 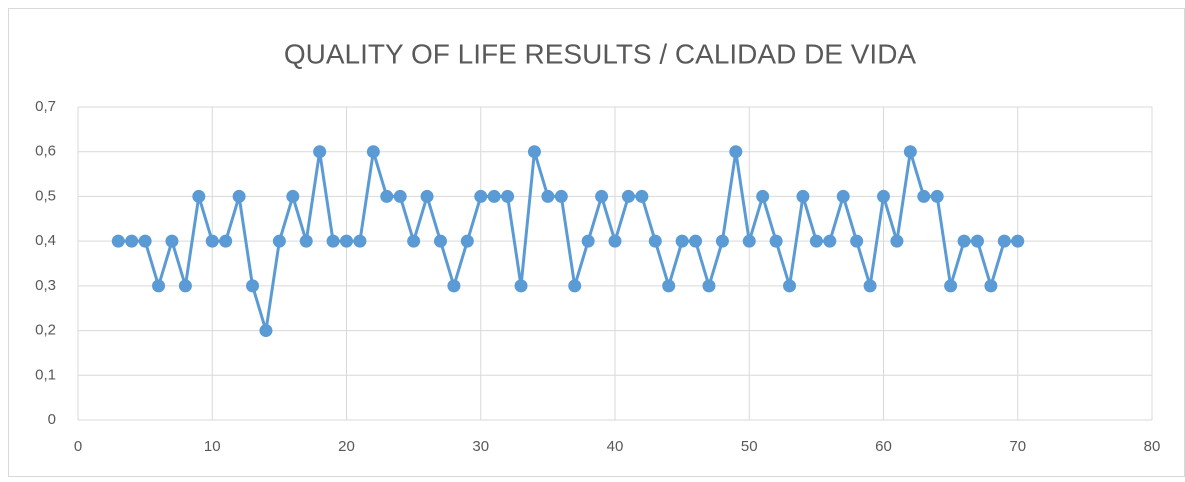 I want to click on y-tick-label: 0,5, so click(x=45, y=195).